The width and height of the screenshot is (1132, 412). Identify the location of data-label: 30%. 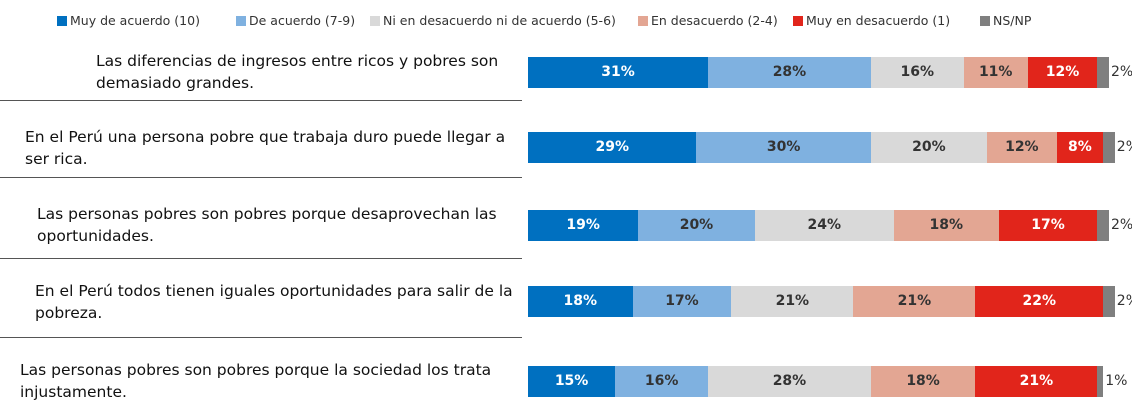
(783, 147).